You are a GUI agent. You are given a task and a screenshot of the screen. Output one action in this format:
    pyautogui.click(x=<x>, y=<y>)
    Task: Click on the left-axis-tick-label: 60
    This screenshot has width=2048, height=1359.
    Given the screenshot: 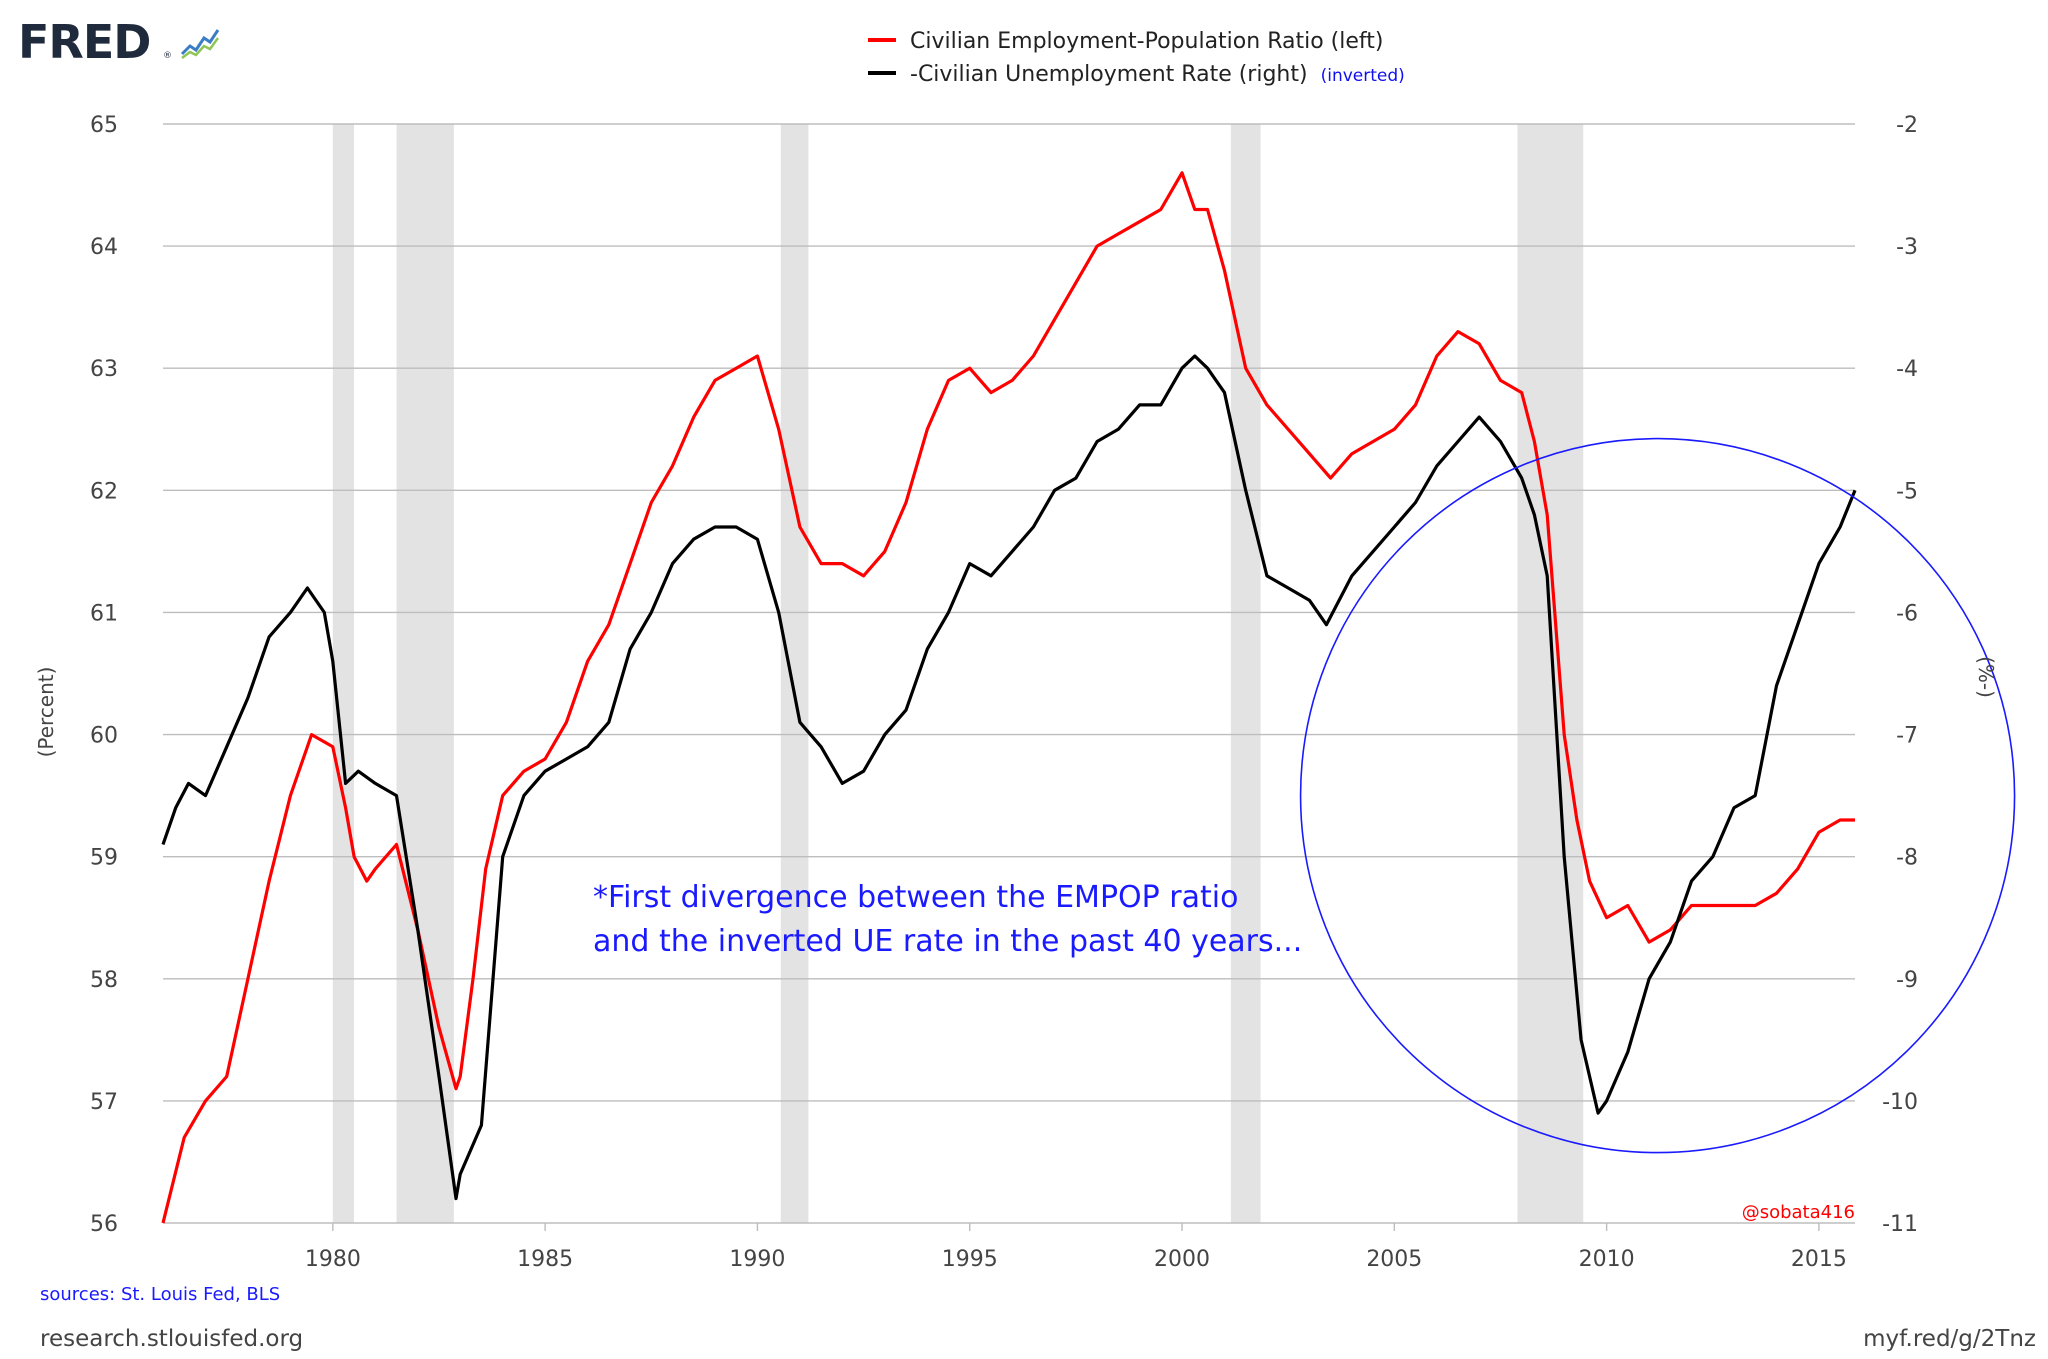 What is the action you would take?
    pyautogui.click(x=104, y=736)
    